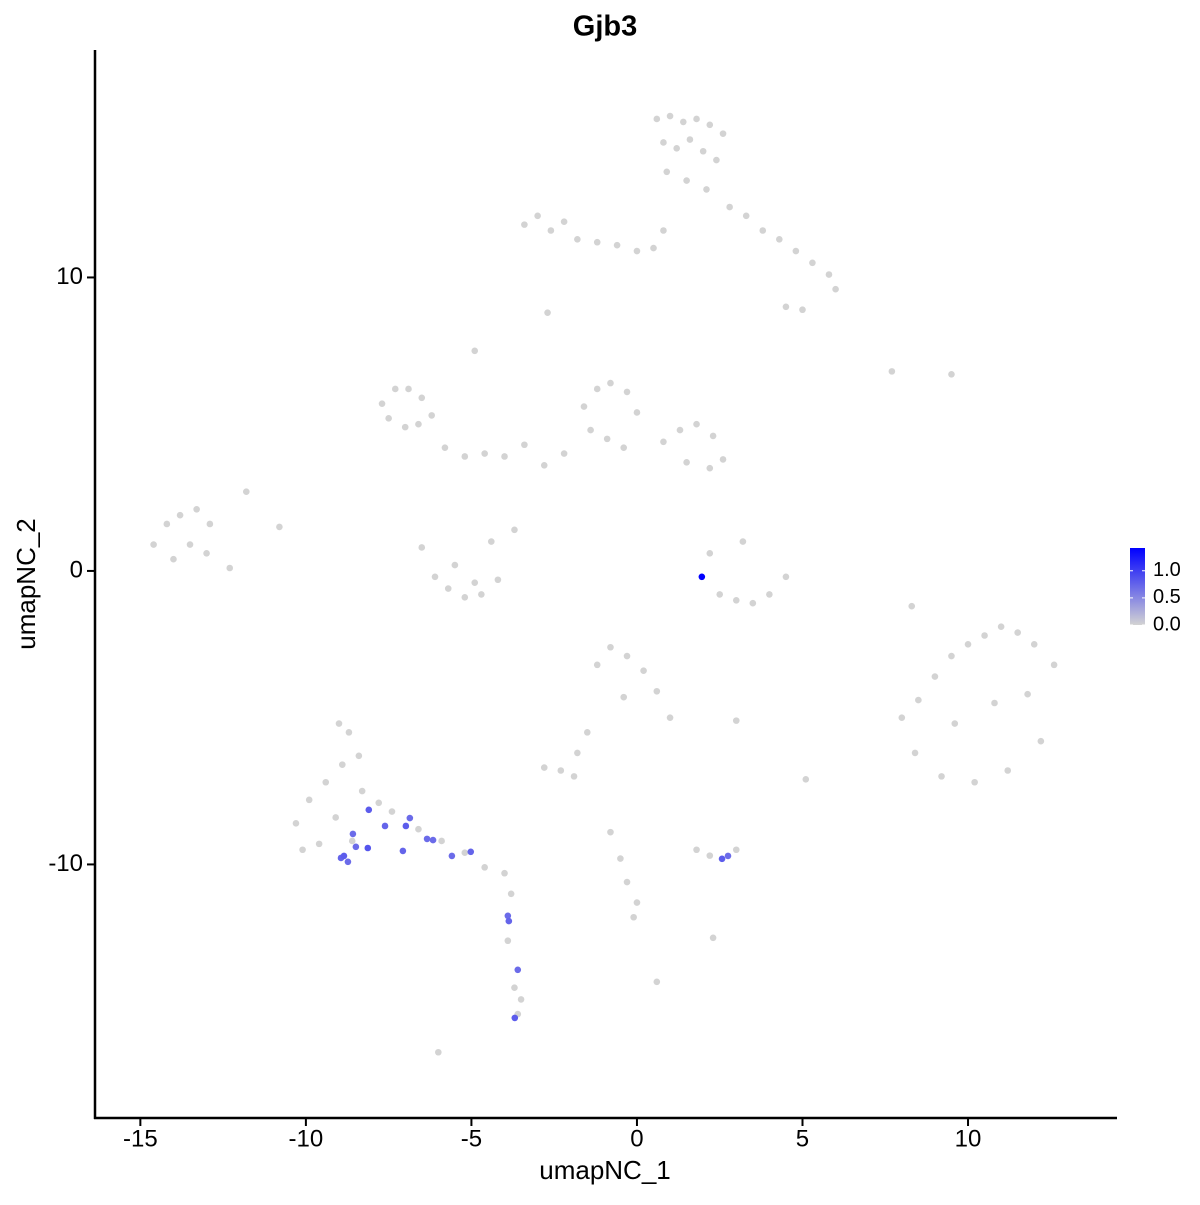  I want to click on x-tick-label: -15, so click(140, 1138).